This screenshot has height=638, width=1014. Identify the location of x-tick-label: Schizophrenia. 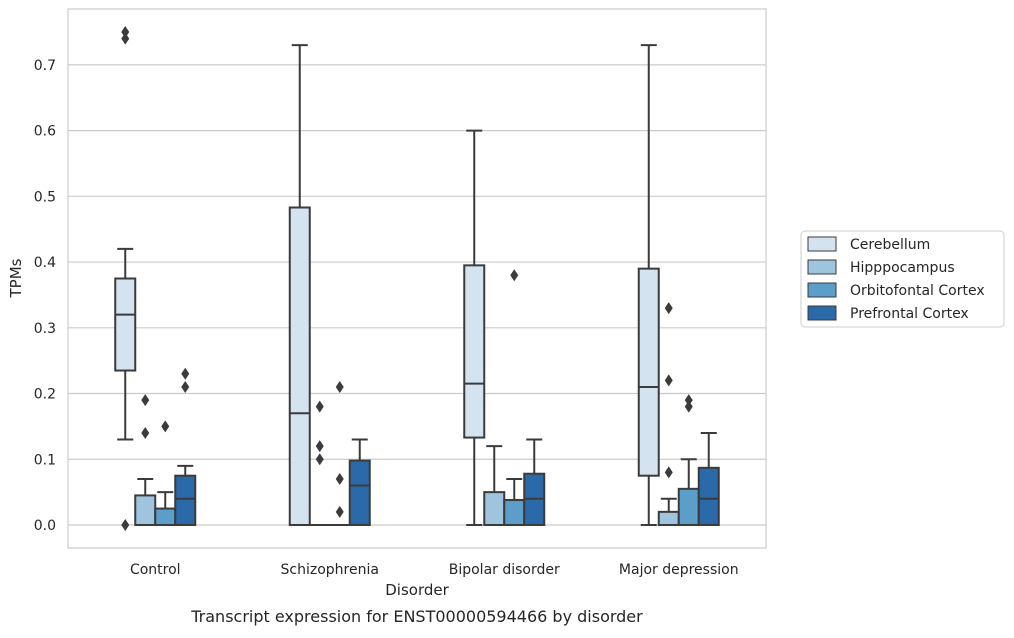
(330, 570).